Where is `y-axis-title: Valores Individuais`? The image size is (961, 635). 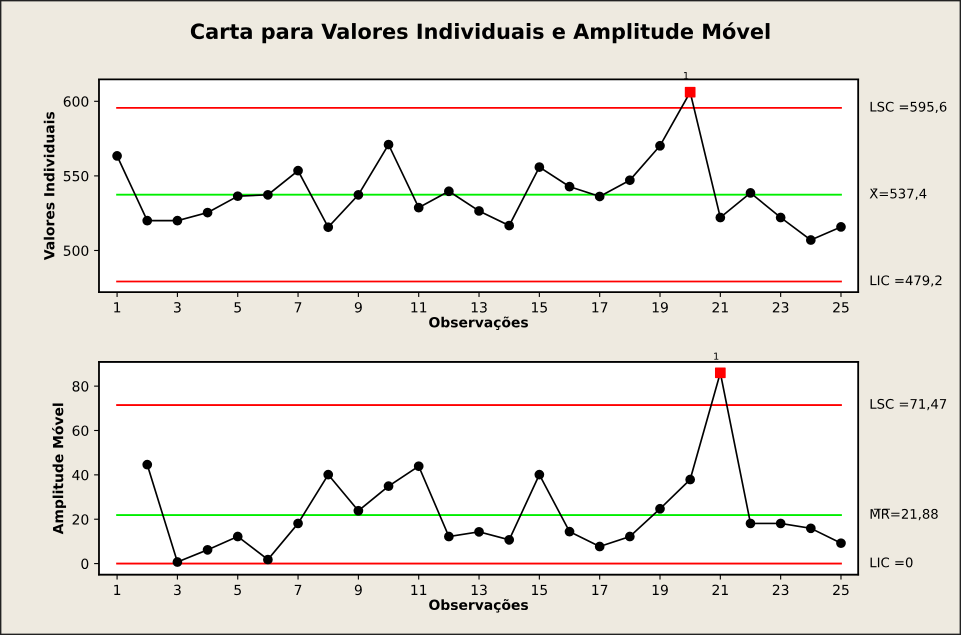
y-axis-title: Valores Individuais is located at coordinates (49, 186).